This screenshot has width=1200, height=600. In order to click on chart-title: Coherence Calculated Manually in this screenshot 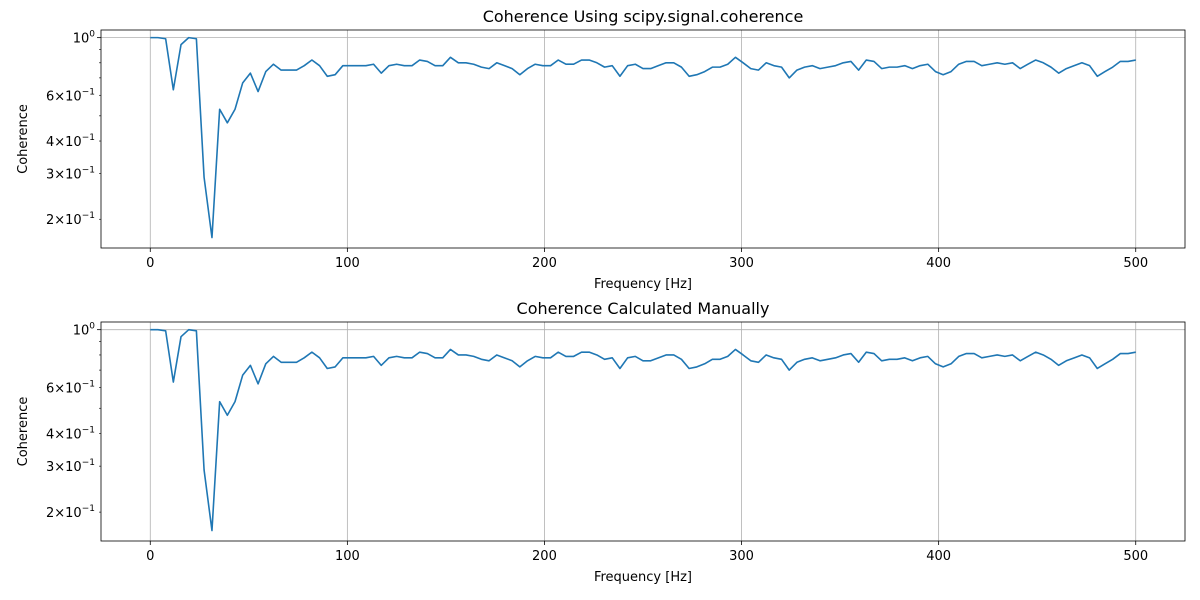, I will do `click(643, 308)`.